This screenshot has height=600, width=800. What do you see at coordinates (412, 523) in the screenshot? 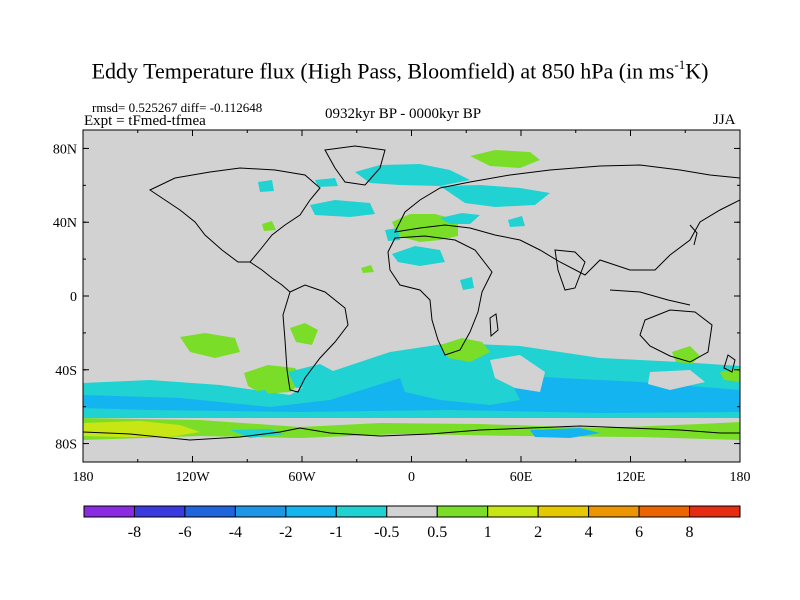
I see `colorbar: -8 -6 -4 -2 -1 -0.5 0.5 1 2 4 6 8` at bounding box center [412, 523].